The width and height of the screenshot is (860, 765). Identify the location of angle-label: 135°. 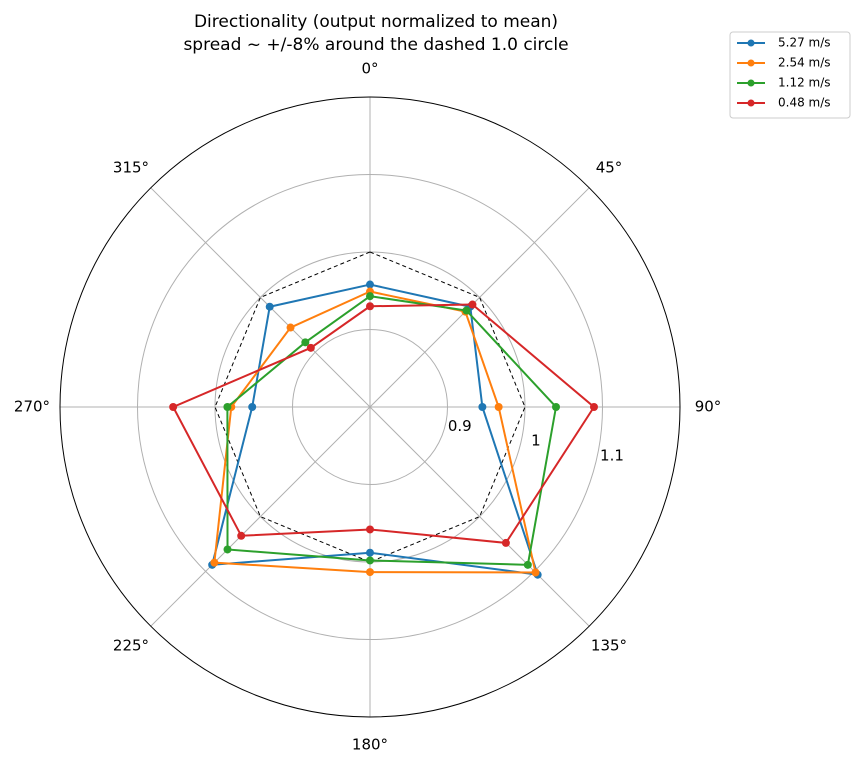
(609, 646).